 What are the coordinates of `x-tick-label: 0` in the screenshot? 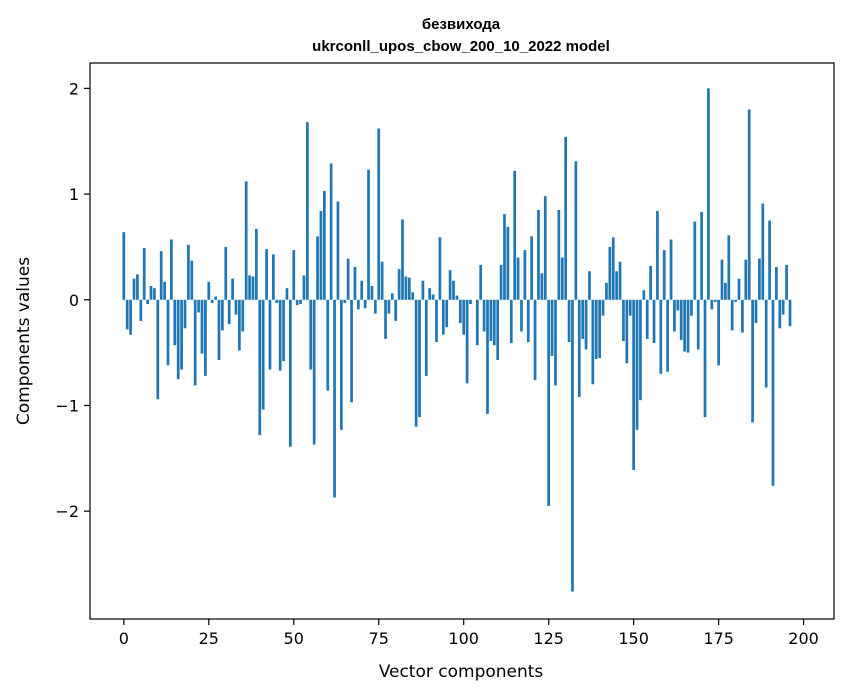 It's located at (124, 638).